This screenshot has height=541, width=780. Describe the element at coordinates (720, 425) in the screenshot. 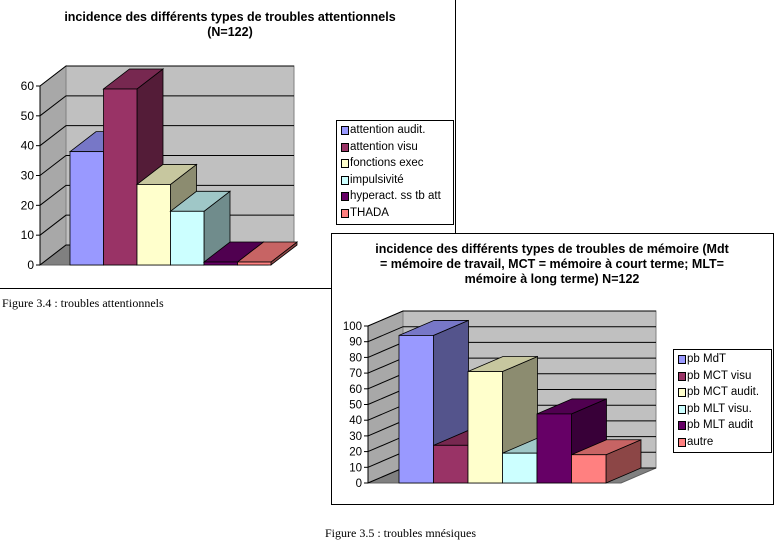

I see `memory-legend-label: pb MLT audit` at that location.